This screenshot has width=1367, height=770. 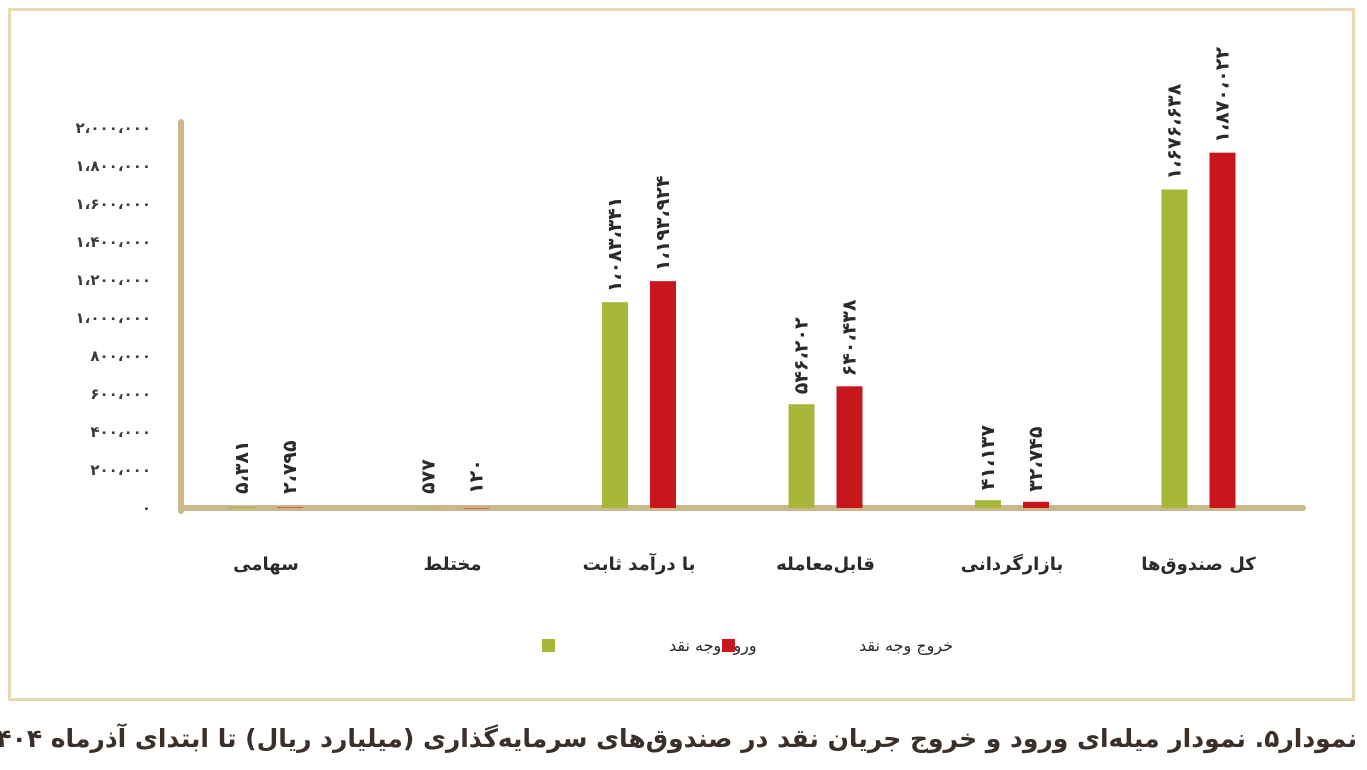 What do you see at coordinates (113, 166) in the screenshot?
I see `y-tick-label: ۱،۸۰۰،۰۰۰` at bounding box center [113, 166].